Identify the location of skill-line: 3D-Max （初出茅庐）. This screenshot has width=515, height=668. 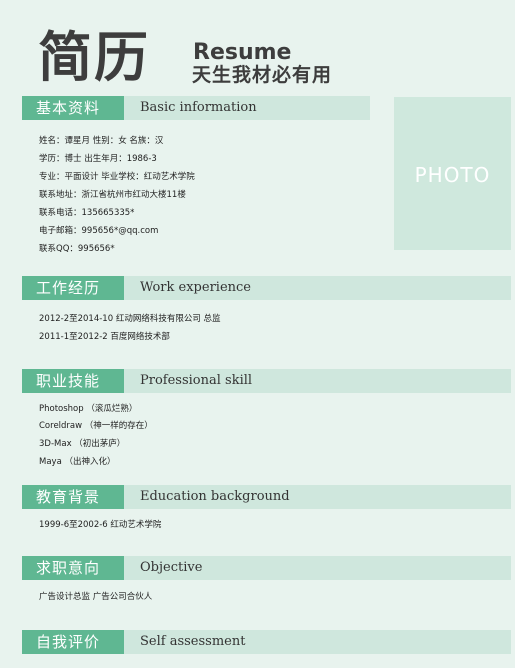
(82, 444).